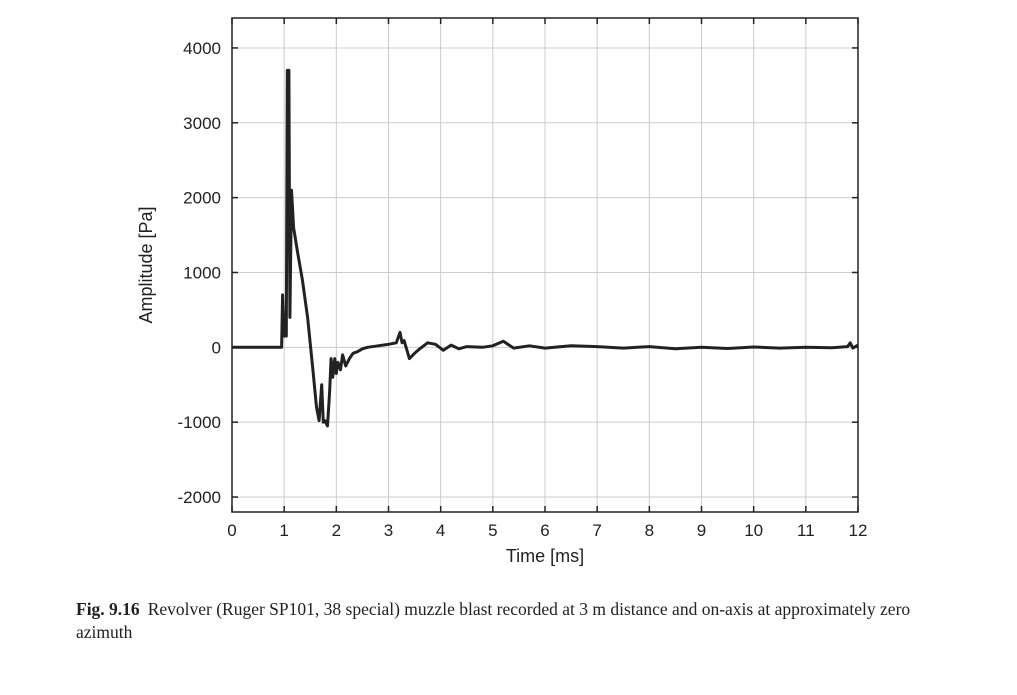  Describe the element at coordinates (596, 530) in the screenshot. I see `x-tick-label: 7` at that location.